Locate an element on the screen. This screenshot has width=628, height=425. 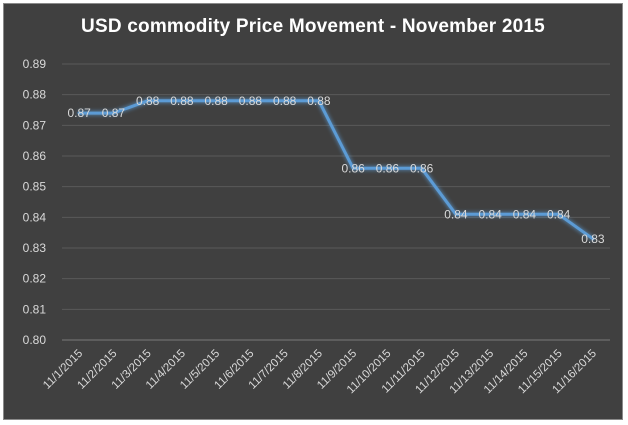
y-tick-label: 0.82 is located at coordinates (35, 279).